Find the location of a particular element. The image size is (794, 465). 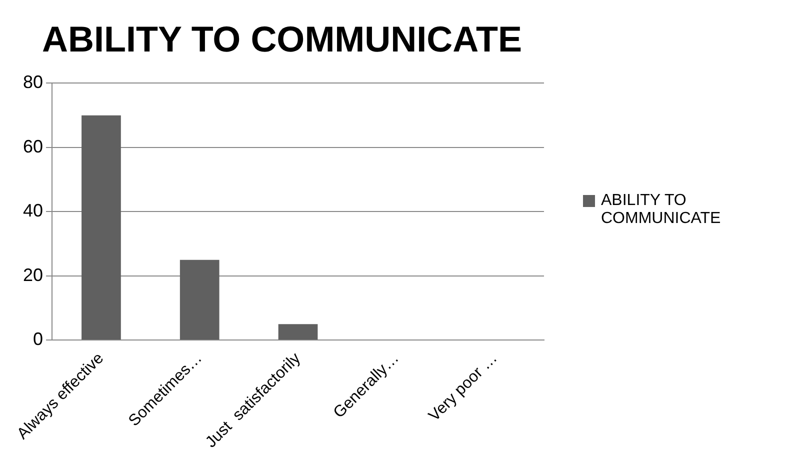

y-tick-label: 0 is located at coordinates (38, 339).